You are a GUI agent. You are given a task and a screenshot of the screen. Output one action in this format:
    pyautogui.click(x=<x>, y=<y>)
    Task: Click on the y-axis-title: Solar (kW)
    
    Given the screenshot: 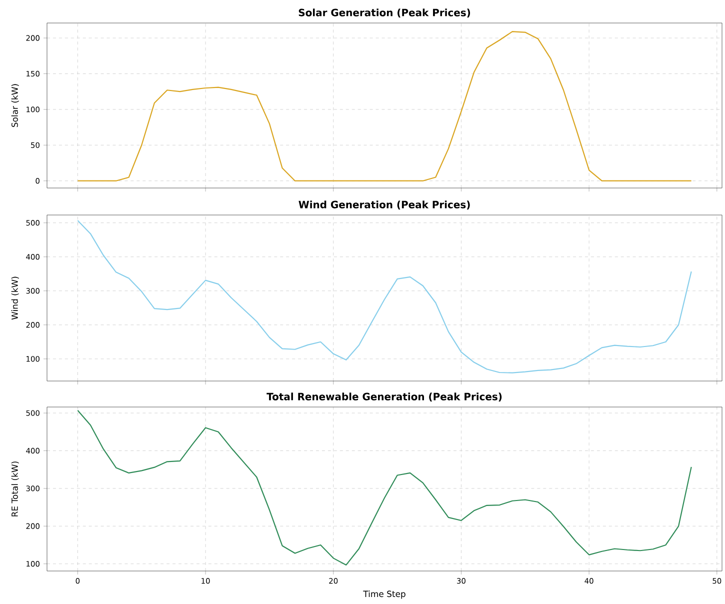 What is the action you would take?
    pyautogui.click(x=15, y=106)
    